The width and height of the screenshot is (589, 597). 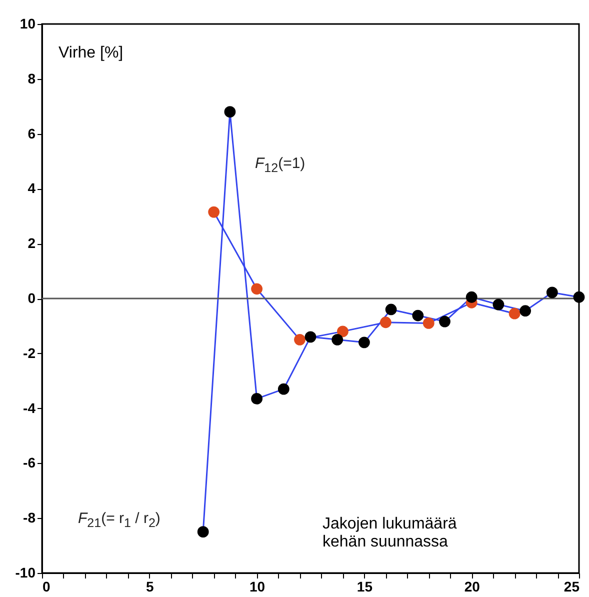 What do you see at coordinates (280, 165) in the screenshot?
I see `annotation: F$_{12}$(=1)` at bounding box center [280, 165].